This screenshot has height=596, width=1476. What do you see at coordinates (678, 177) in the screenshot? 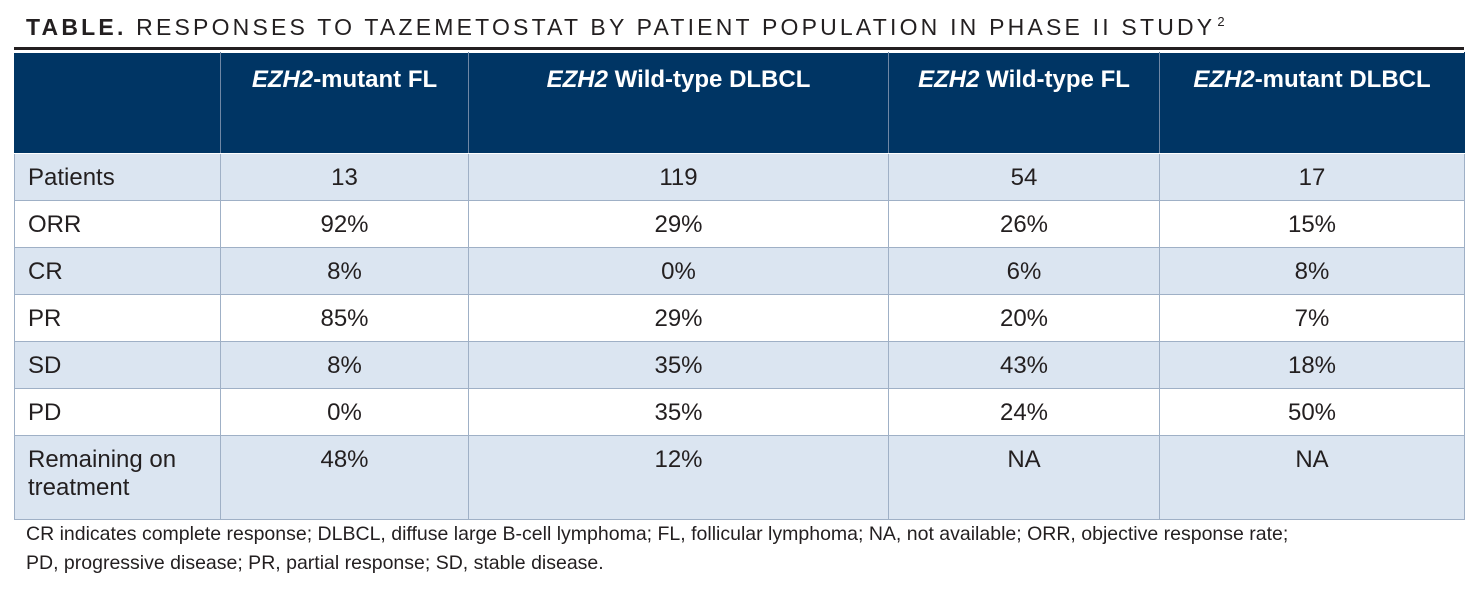
I see `table-cell: 119` at bounding box center [678, 177].